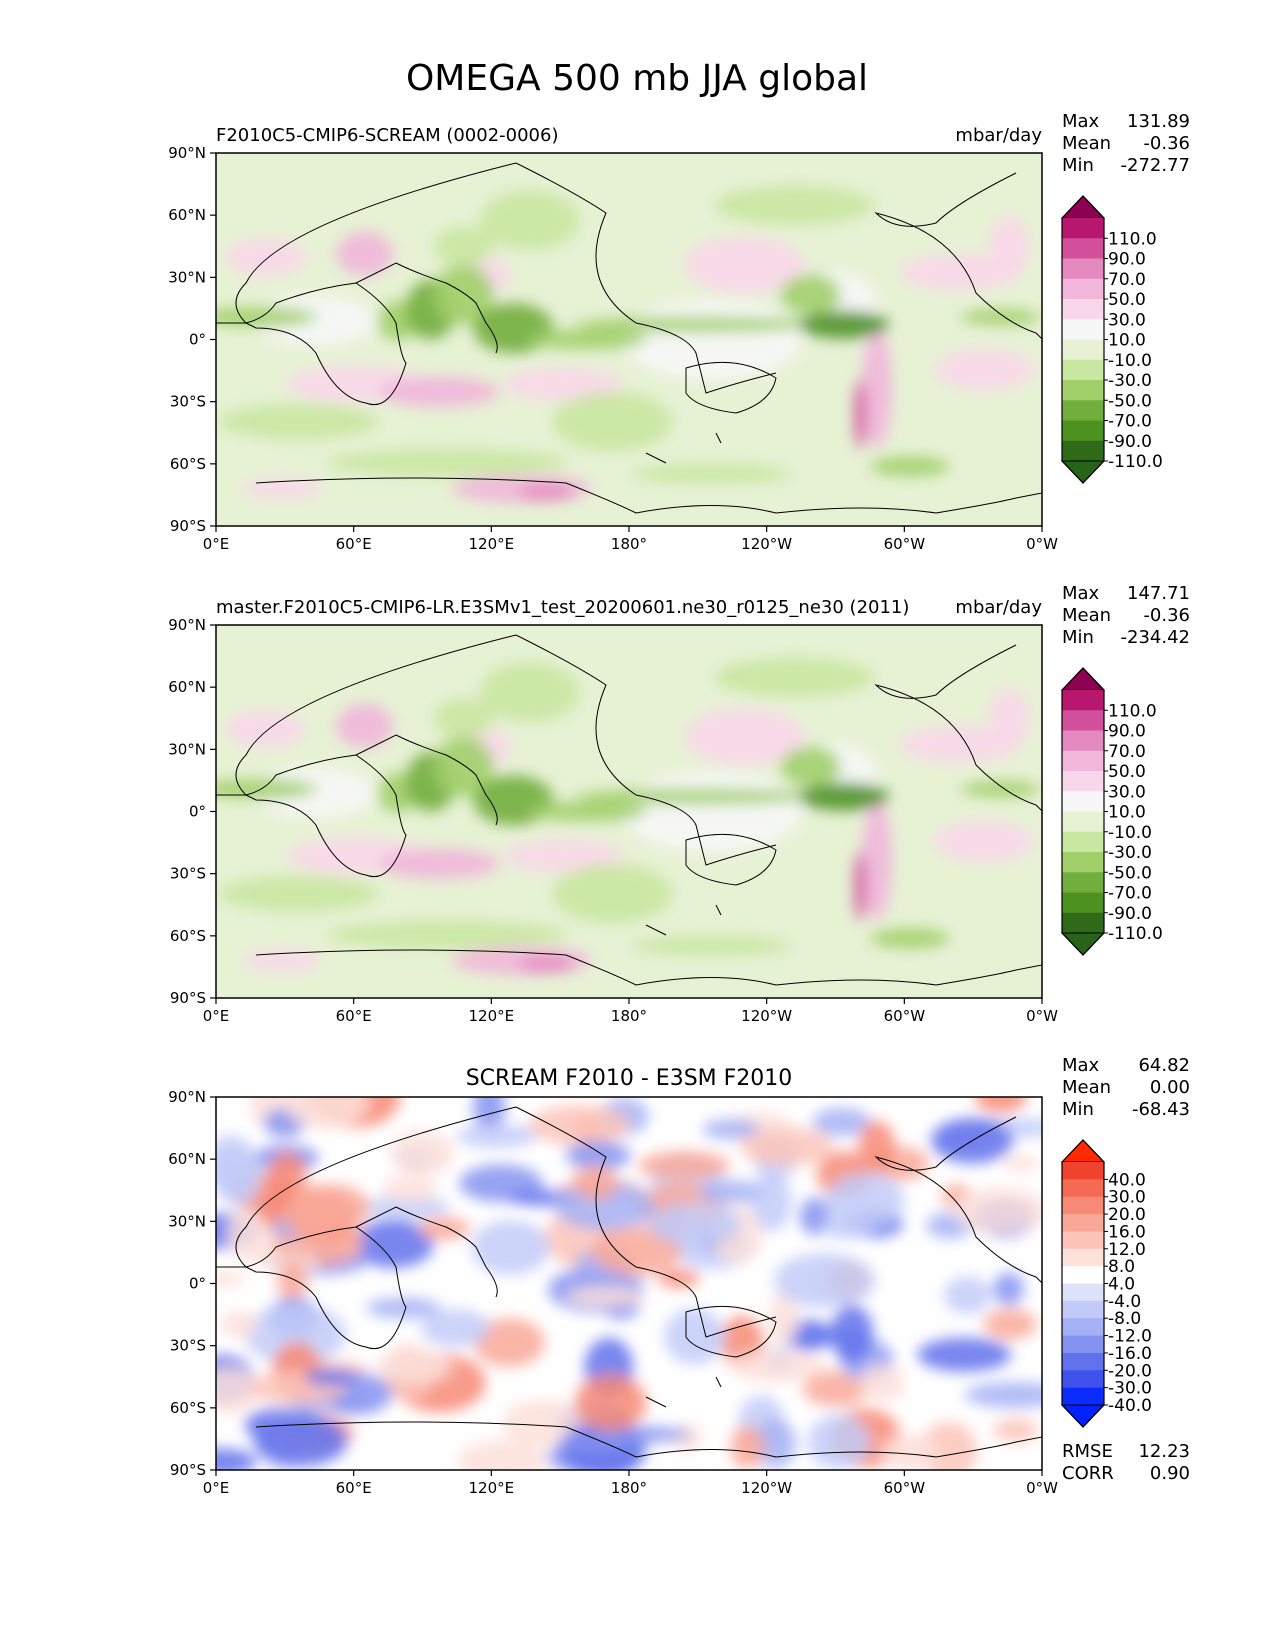 The width and height of the screenshot is (1275, 1650). Describe the element at coordinates (1132, 239) in the screenshot. I see `colorbar-label: 110.0` at that location.